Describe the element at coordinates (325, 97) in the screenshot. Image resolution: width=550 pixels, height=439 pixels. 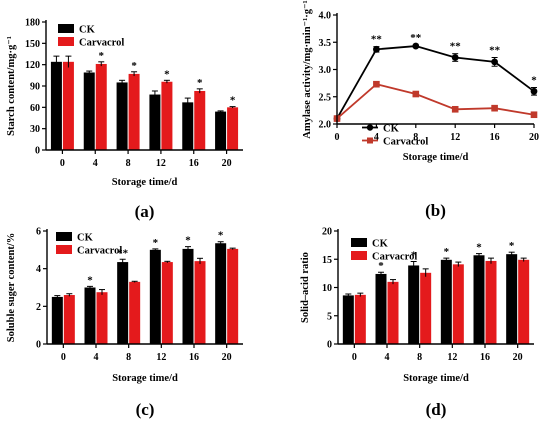
I see `y-tick-label: 2.5` at that location.